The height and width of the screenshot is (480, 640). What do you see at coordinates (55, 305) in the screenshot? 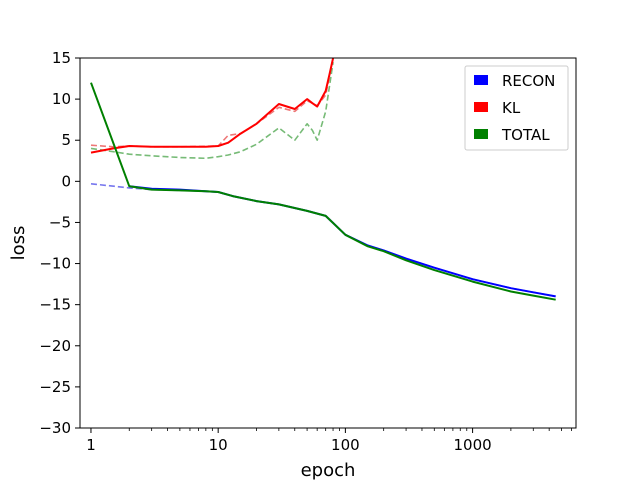
I see `y-tick-label: −15` at bounding box center [55, 305].